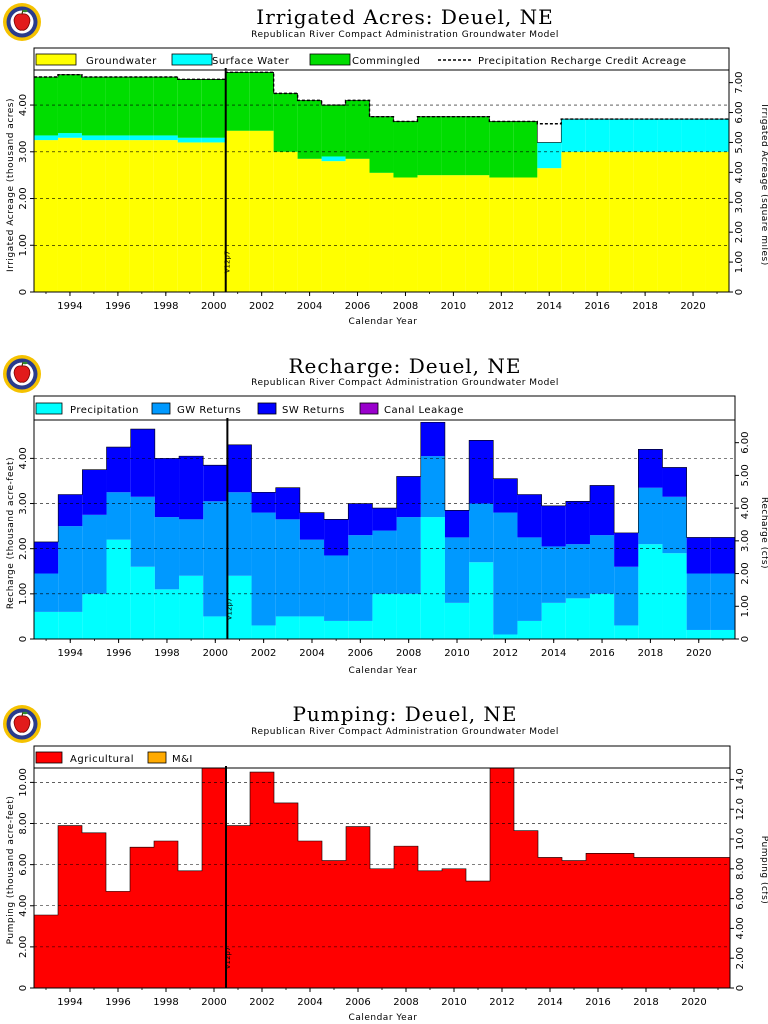  Describe the element at coordinates (23, 947) in the screenshot. I see `y-tick-label: 2.00` at that location.